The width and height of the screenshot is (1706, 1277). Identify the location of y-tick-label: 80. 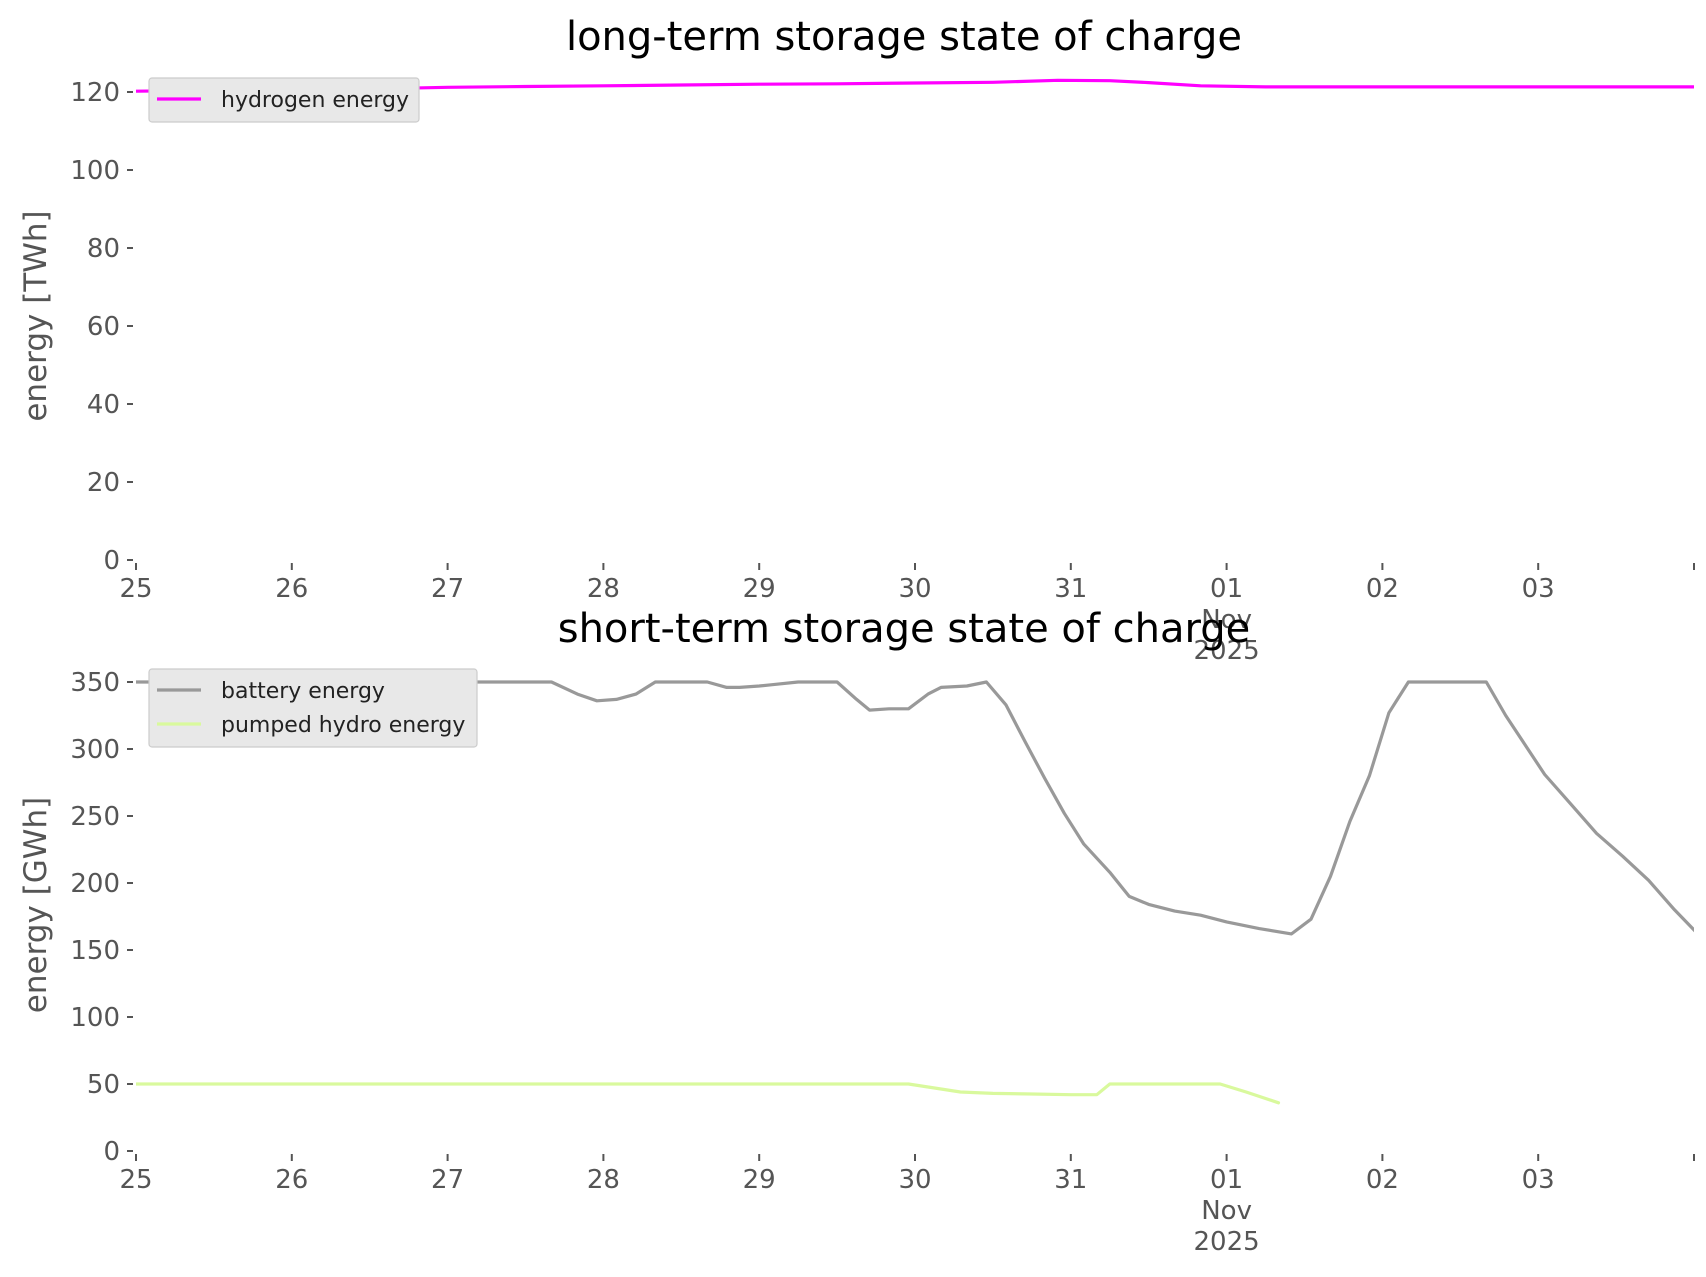
(103, 249).